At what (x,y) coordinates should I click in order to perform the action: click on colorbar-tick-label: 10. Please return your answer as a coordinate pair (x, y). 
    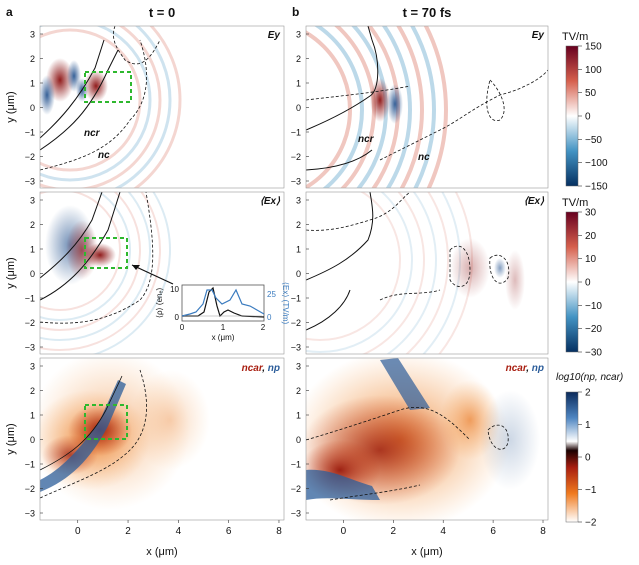
    Looking at the image, I should click on (591, 259).